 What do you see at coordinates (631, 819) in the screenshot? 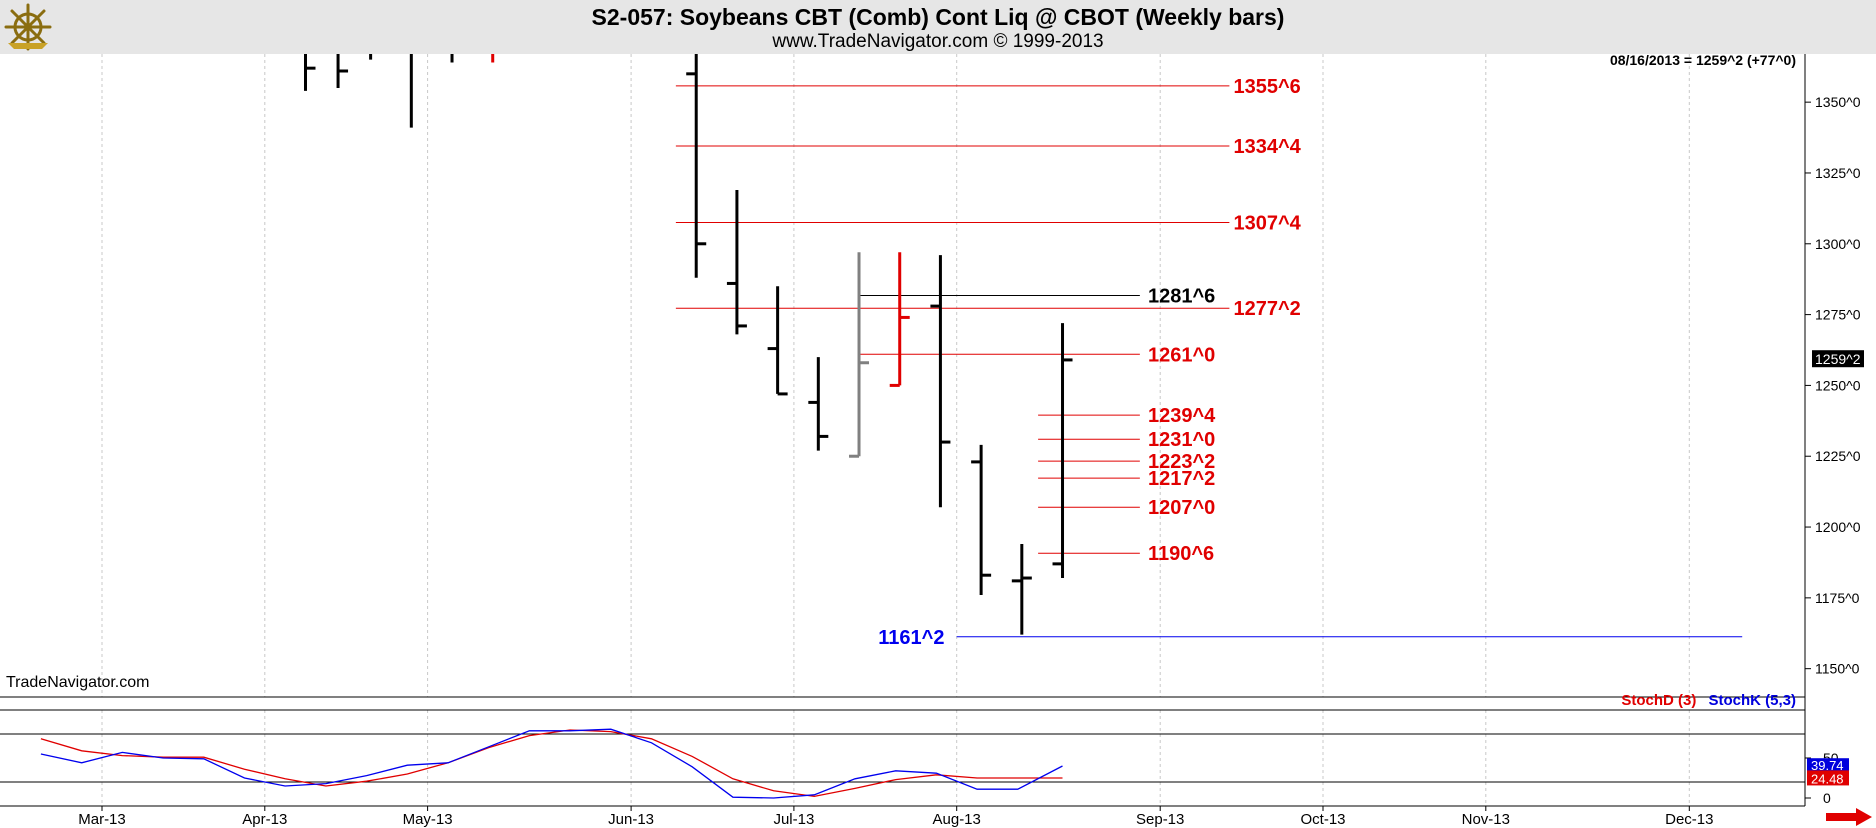
I see `x-tick-label: Jun-13` at bounding box center [631, 819].